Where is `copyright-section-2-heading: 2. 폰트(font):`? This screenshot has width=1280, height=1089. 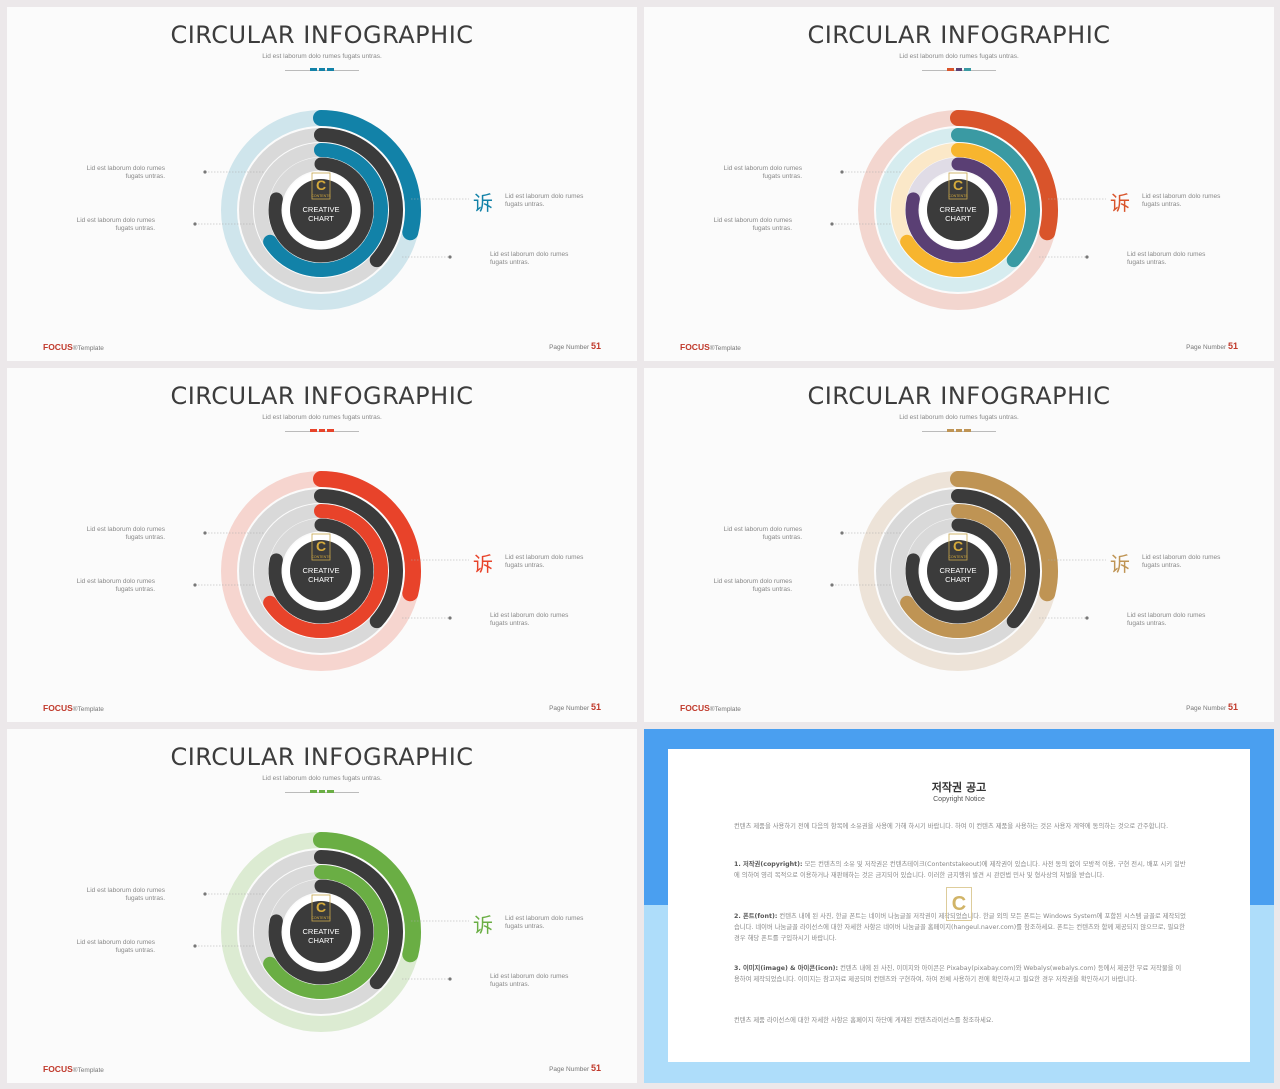
copyright-section-2-heading: 2. 폰트(font): is located at coordinates (756, 916).